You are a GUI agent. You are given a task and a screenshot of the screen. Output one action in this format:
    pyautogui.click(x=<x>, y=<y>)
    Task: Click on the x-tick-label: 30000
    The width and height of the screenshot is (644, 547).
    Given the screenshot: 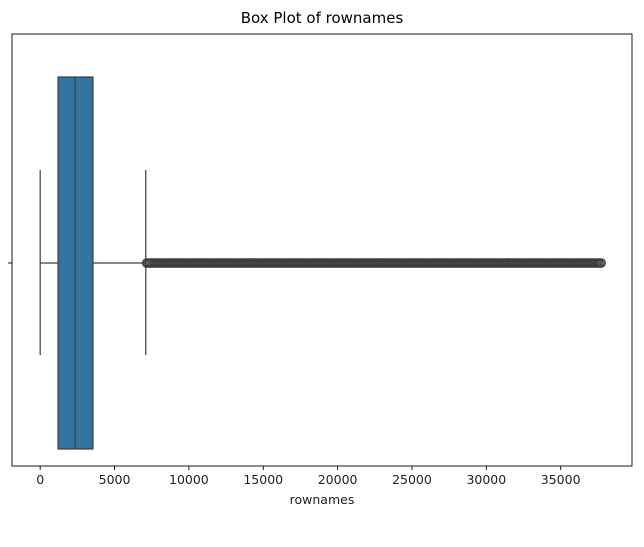 What is the action you would take?
    pyautogui.click(x=486, y=479)
    